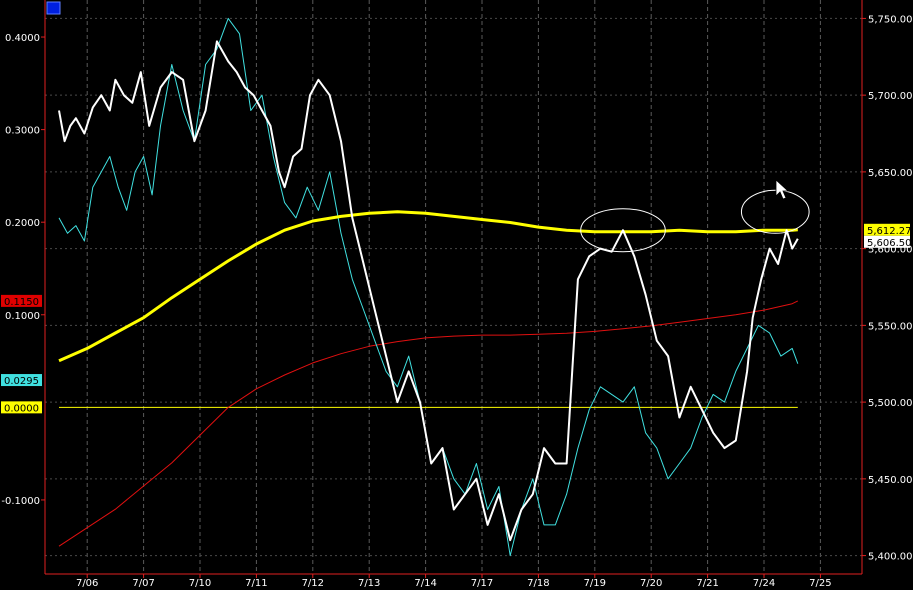 The width and height of the screenshot is (913, 590). What do you see at coordinates (890, 557) in the screenshot?
I see `right-tick-label: 5,400.00` at bounding box center [890, 557].